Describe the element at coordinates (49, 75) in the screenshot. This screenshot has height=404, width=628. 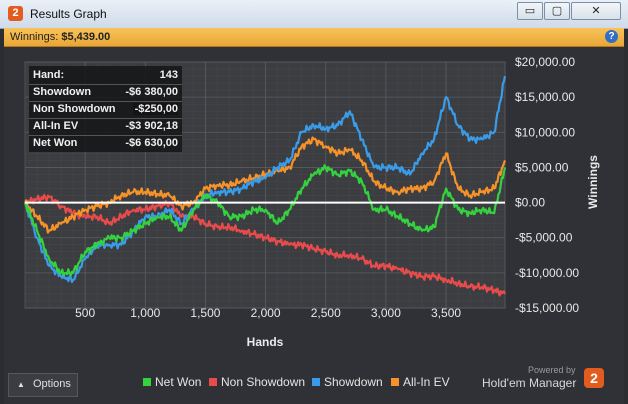
I see `stats-label: Hand:` at that location.